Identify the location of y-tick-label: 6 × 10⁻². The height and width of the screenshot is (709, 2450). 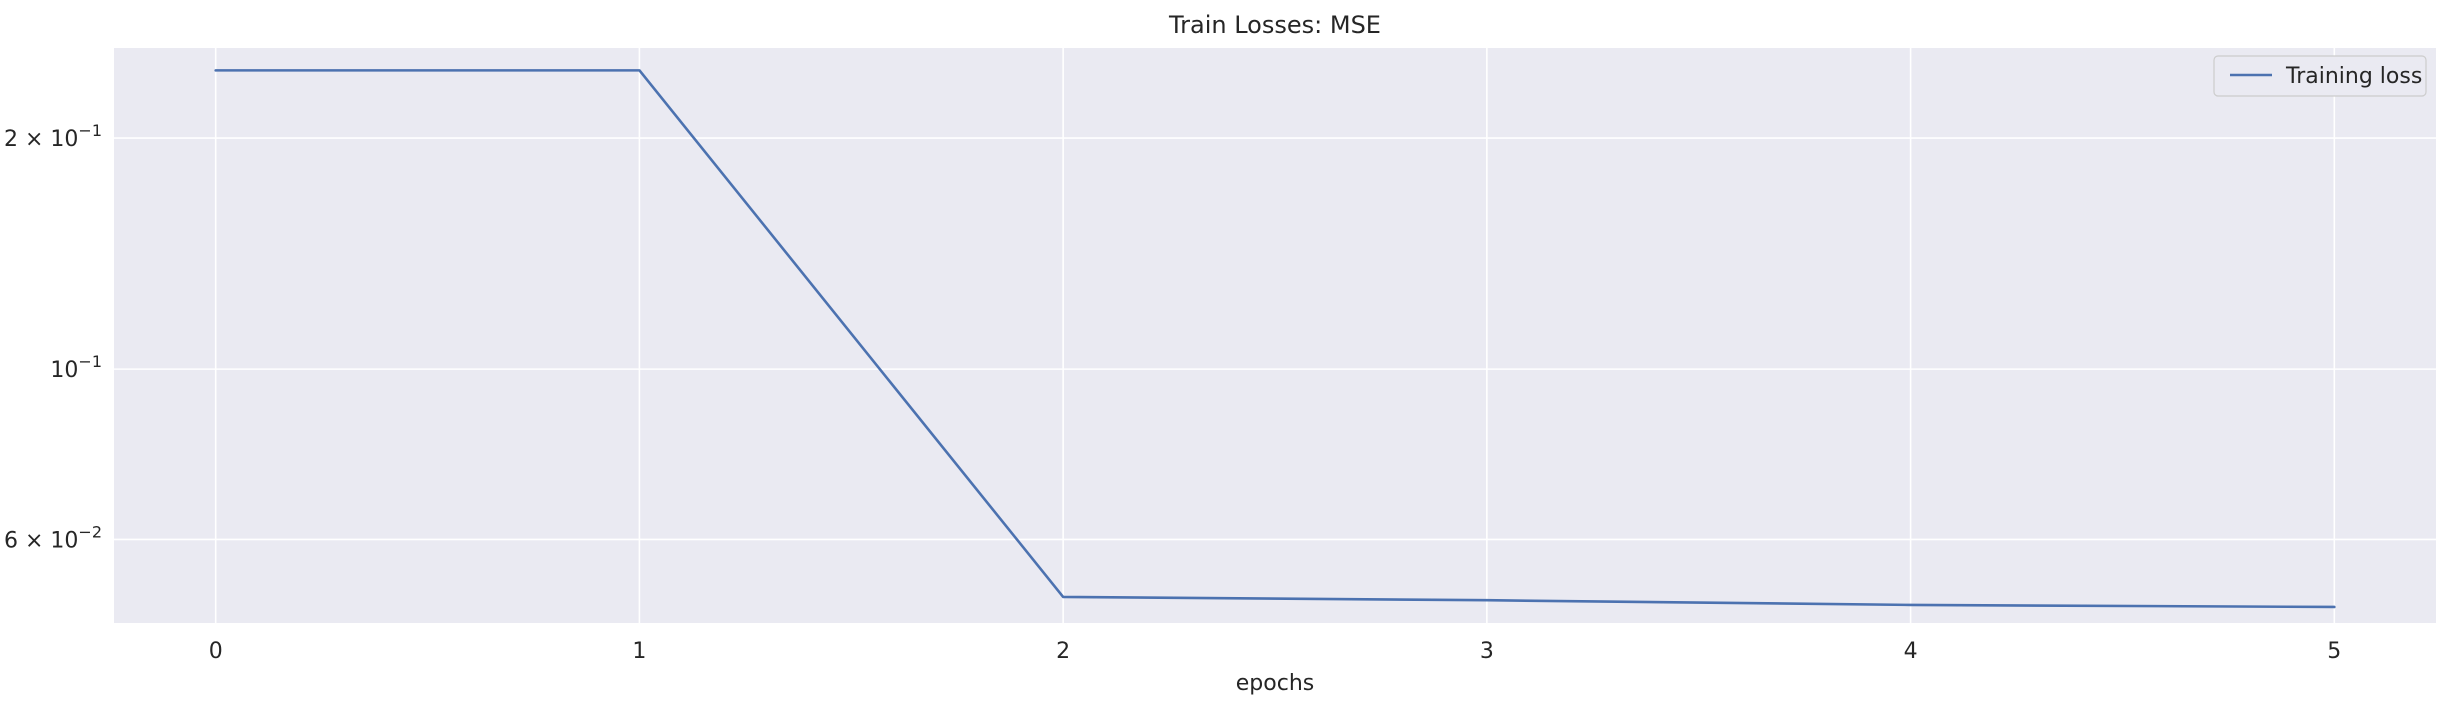
(53, 537).